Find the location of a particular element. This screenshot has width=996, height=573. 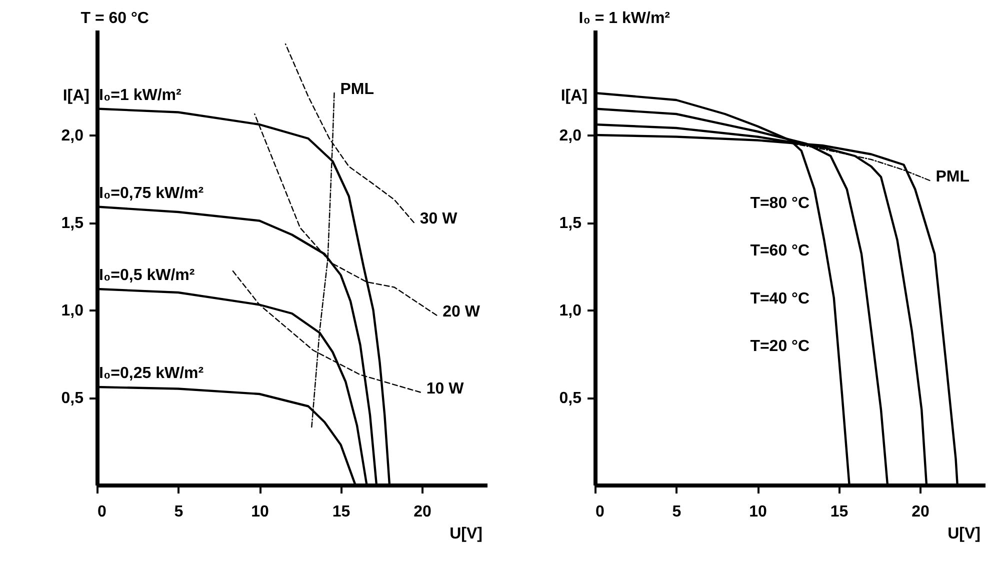

annotation: T=20 °C is located at coordinates (780, 347).